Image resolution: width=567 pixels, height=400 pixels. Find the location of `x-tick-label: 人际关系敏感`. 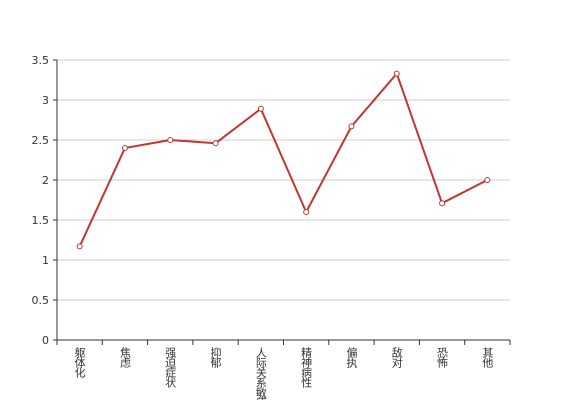

x-tick-label: 人际关系敏感 is located at coordinates (260, 373).